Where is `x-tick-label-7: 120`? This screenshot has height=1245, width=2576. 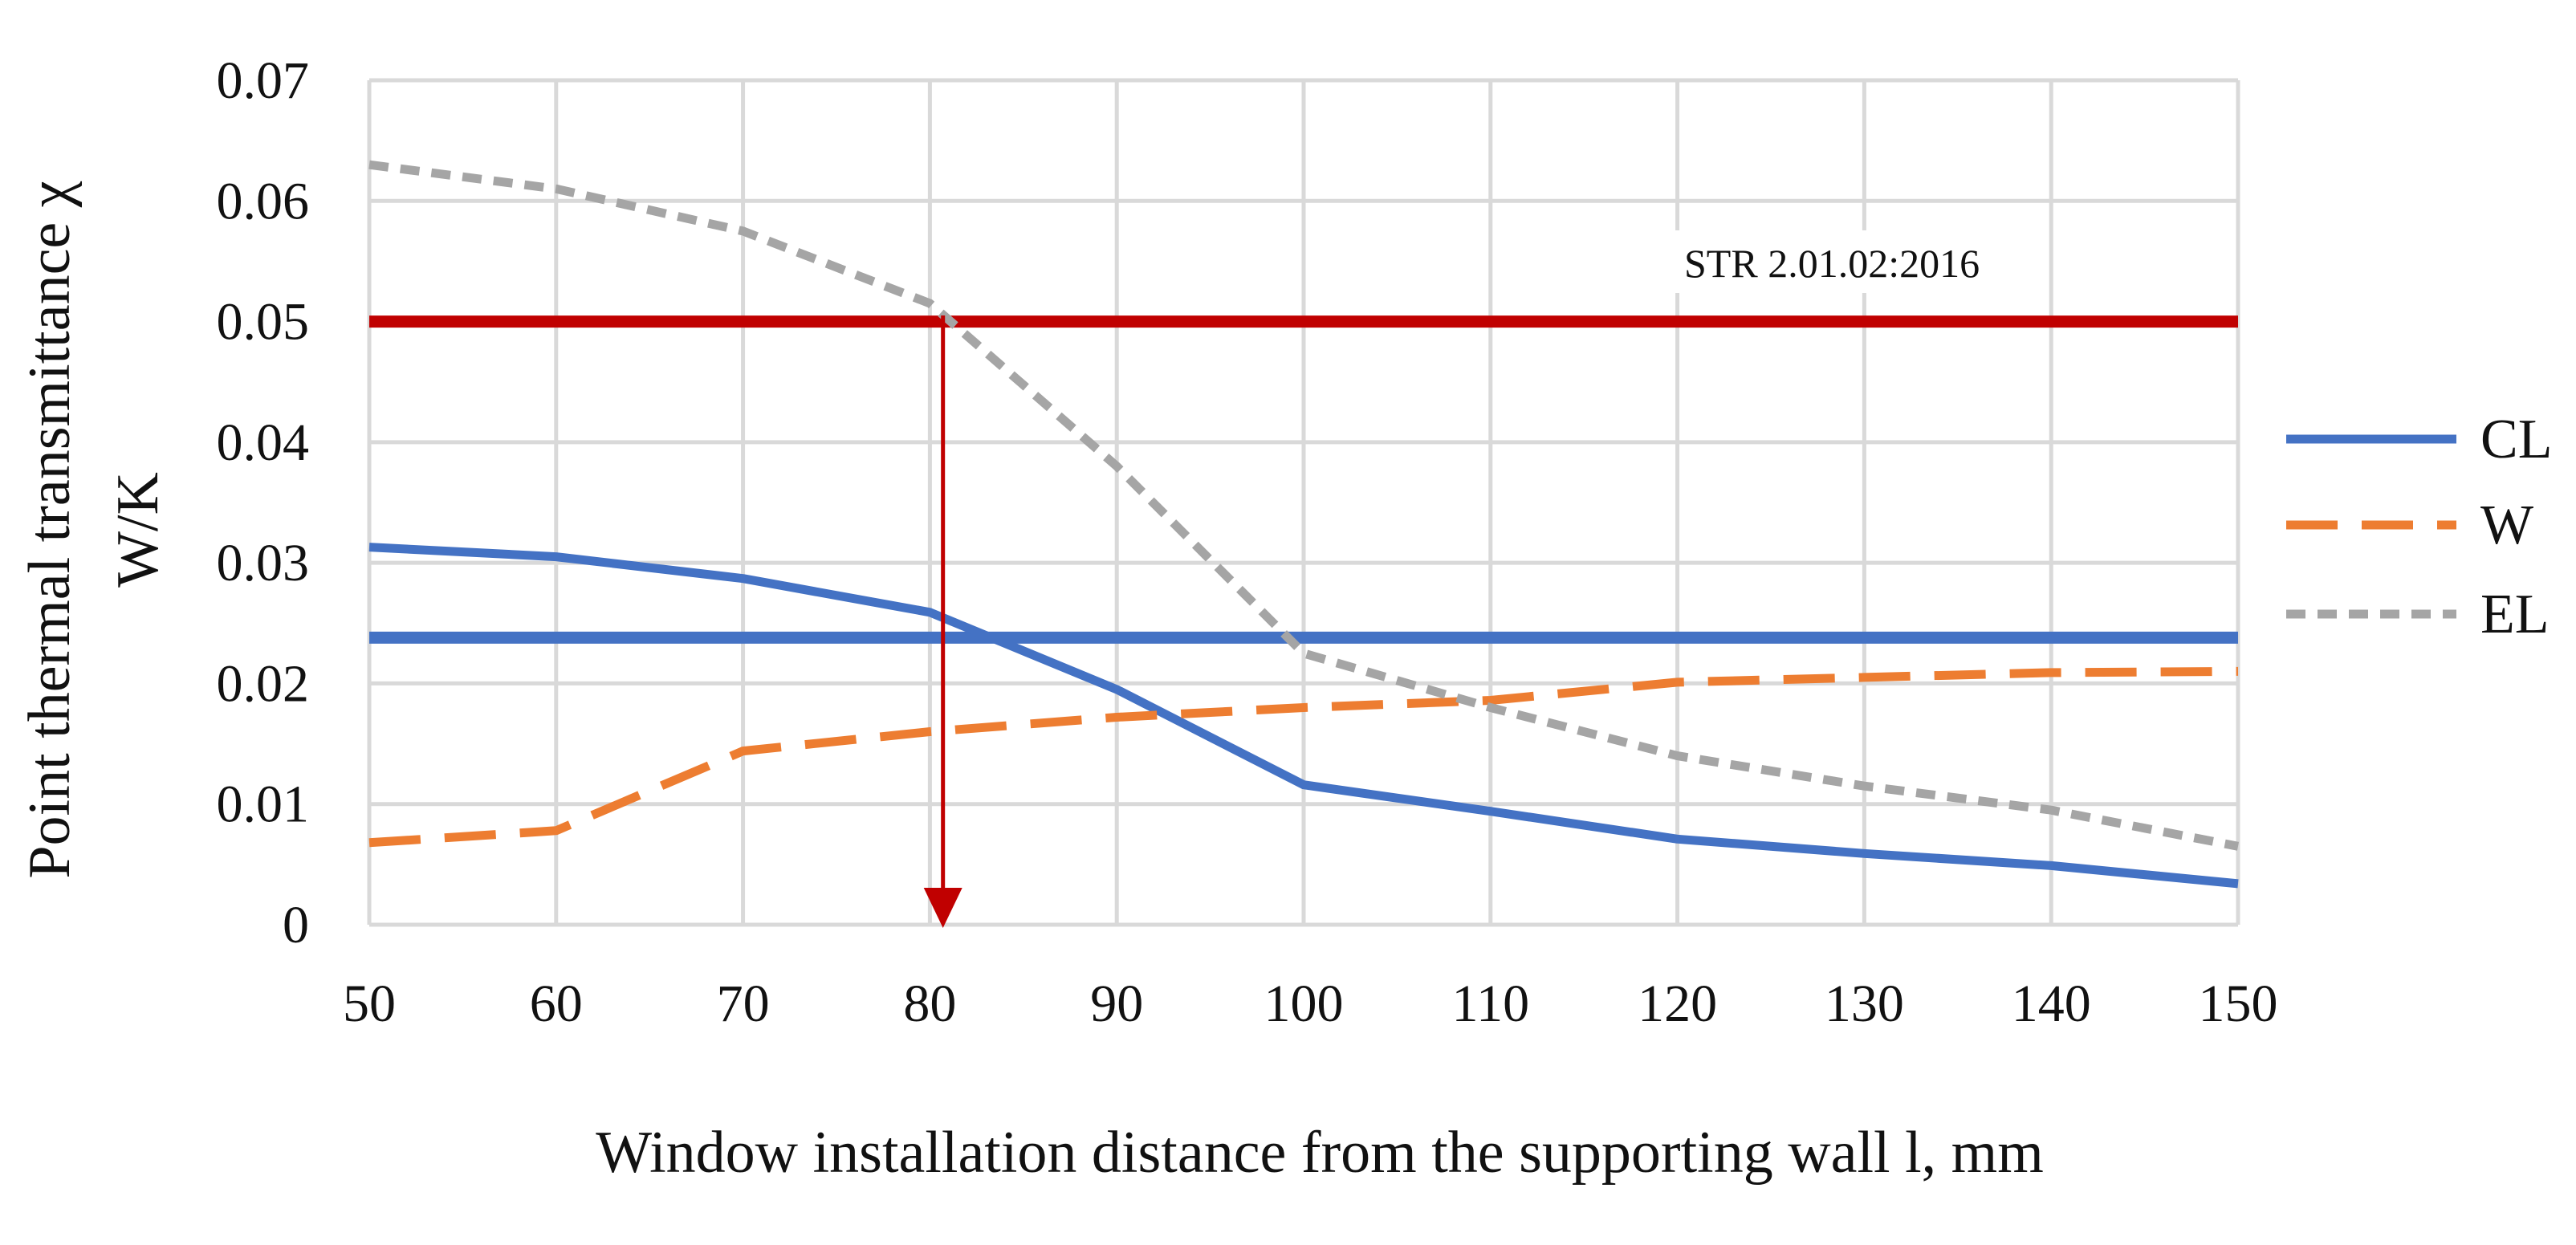
x-tick-label-7: 120 is located at coordinates (1677, 1004).